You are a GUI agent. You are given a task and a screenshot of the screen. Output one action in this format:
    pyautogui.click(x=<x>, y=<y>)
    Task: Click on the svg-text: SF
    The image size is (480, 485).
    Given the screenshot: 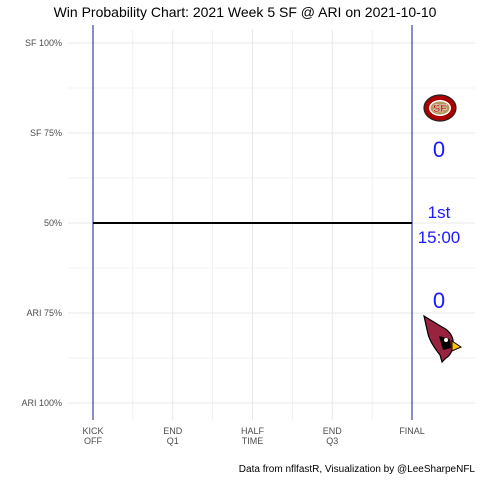 What is the action you would take?
    pyautogui.click(x=440, y=109)
    